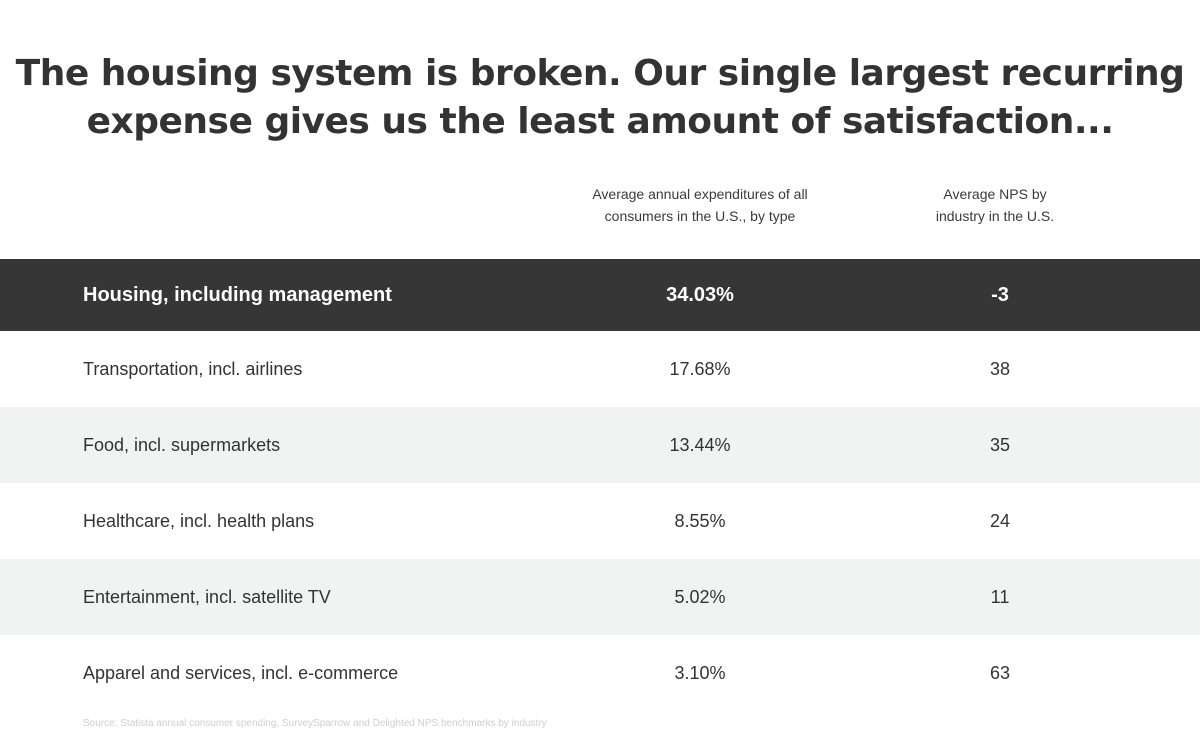  What do you see at coordinates (1000, 596) in the screenshot?
I see `row-nps-value: 11` at bounding box center [1000, 596].